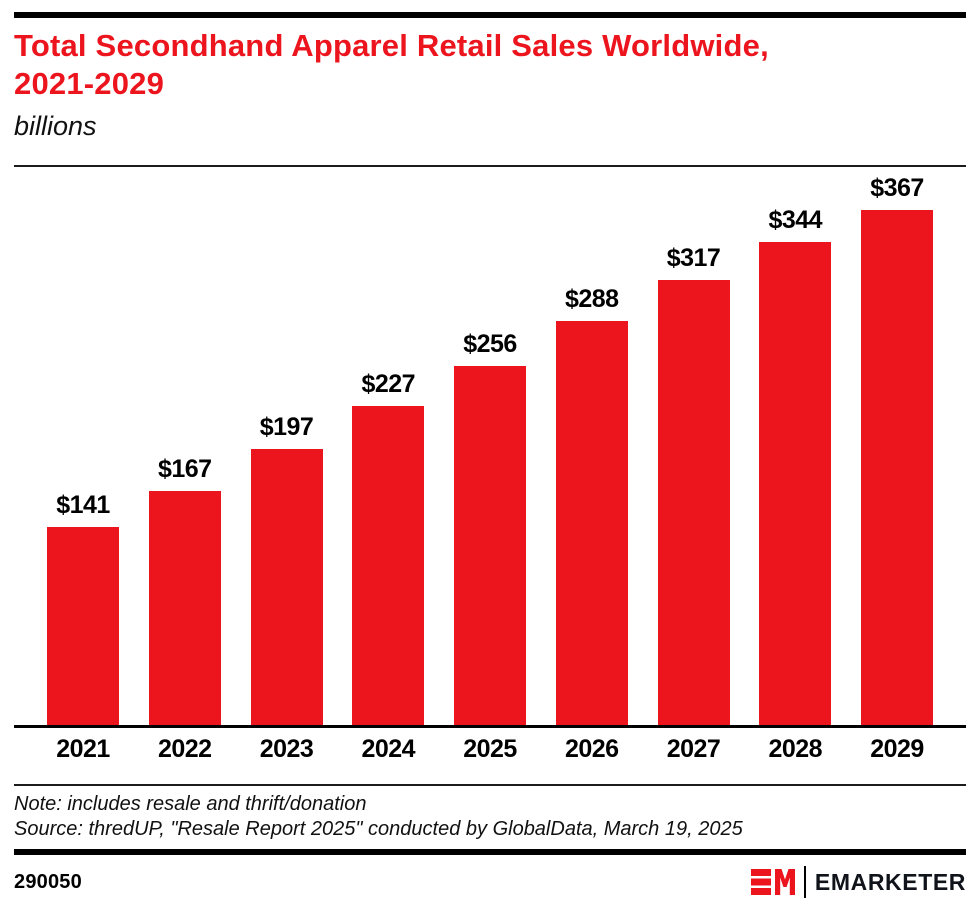 The image size is (980, 918). Describe the element at coordinates (490, 545) in the screenshot. I see `bar-2025` at that location.